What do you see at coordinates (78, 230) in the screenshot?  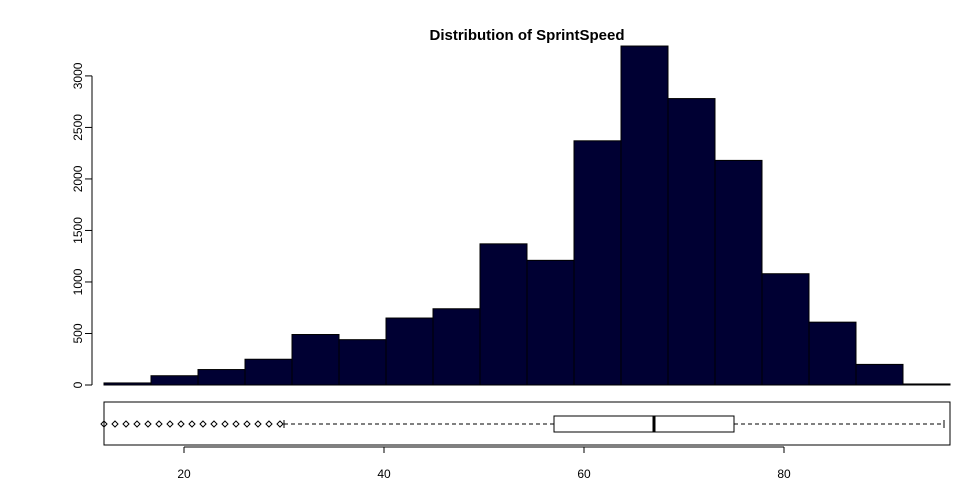 I see `y-tick-label: 1500` at bounding box center [78, 230].